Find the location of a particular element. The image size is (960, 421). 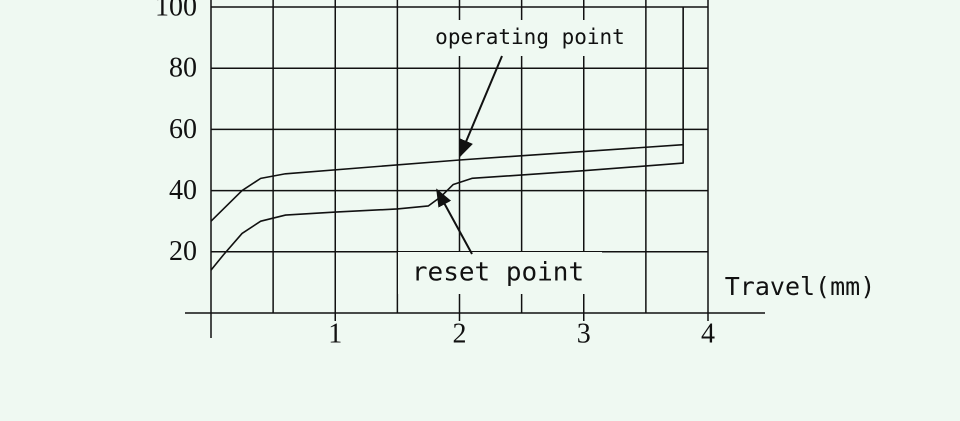

y-tick-label: 80 is located at coordinates (183, 68).